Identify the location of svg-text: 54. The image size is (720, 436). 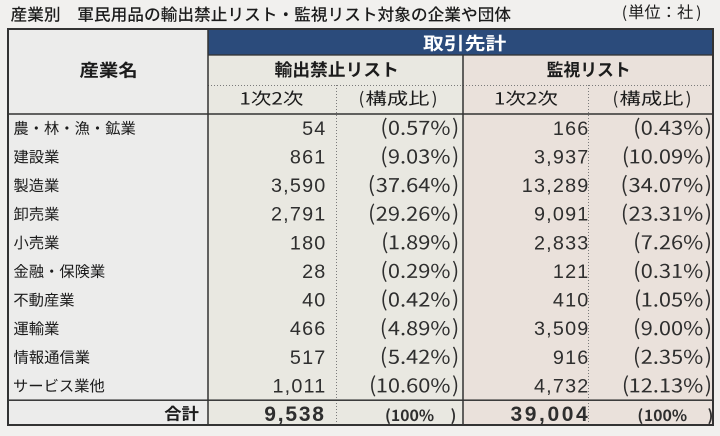
(314, 129).